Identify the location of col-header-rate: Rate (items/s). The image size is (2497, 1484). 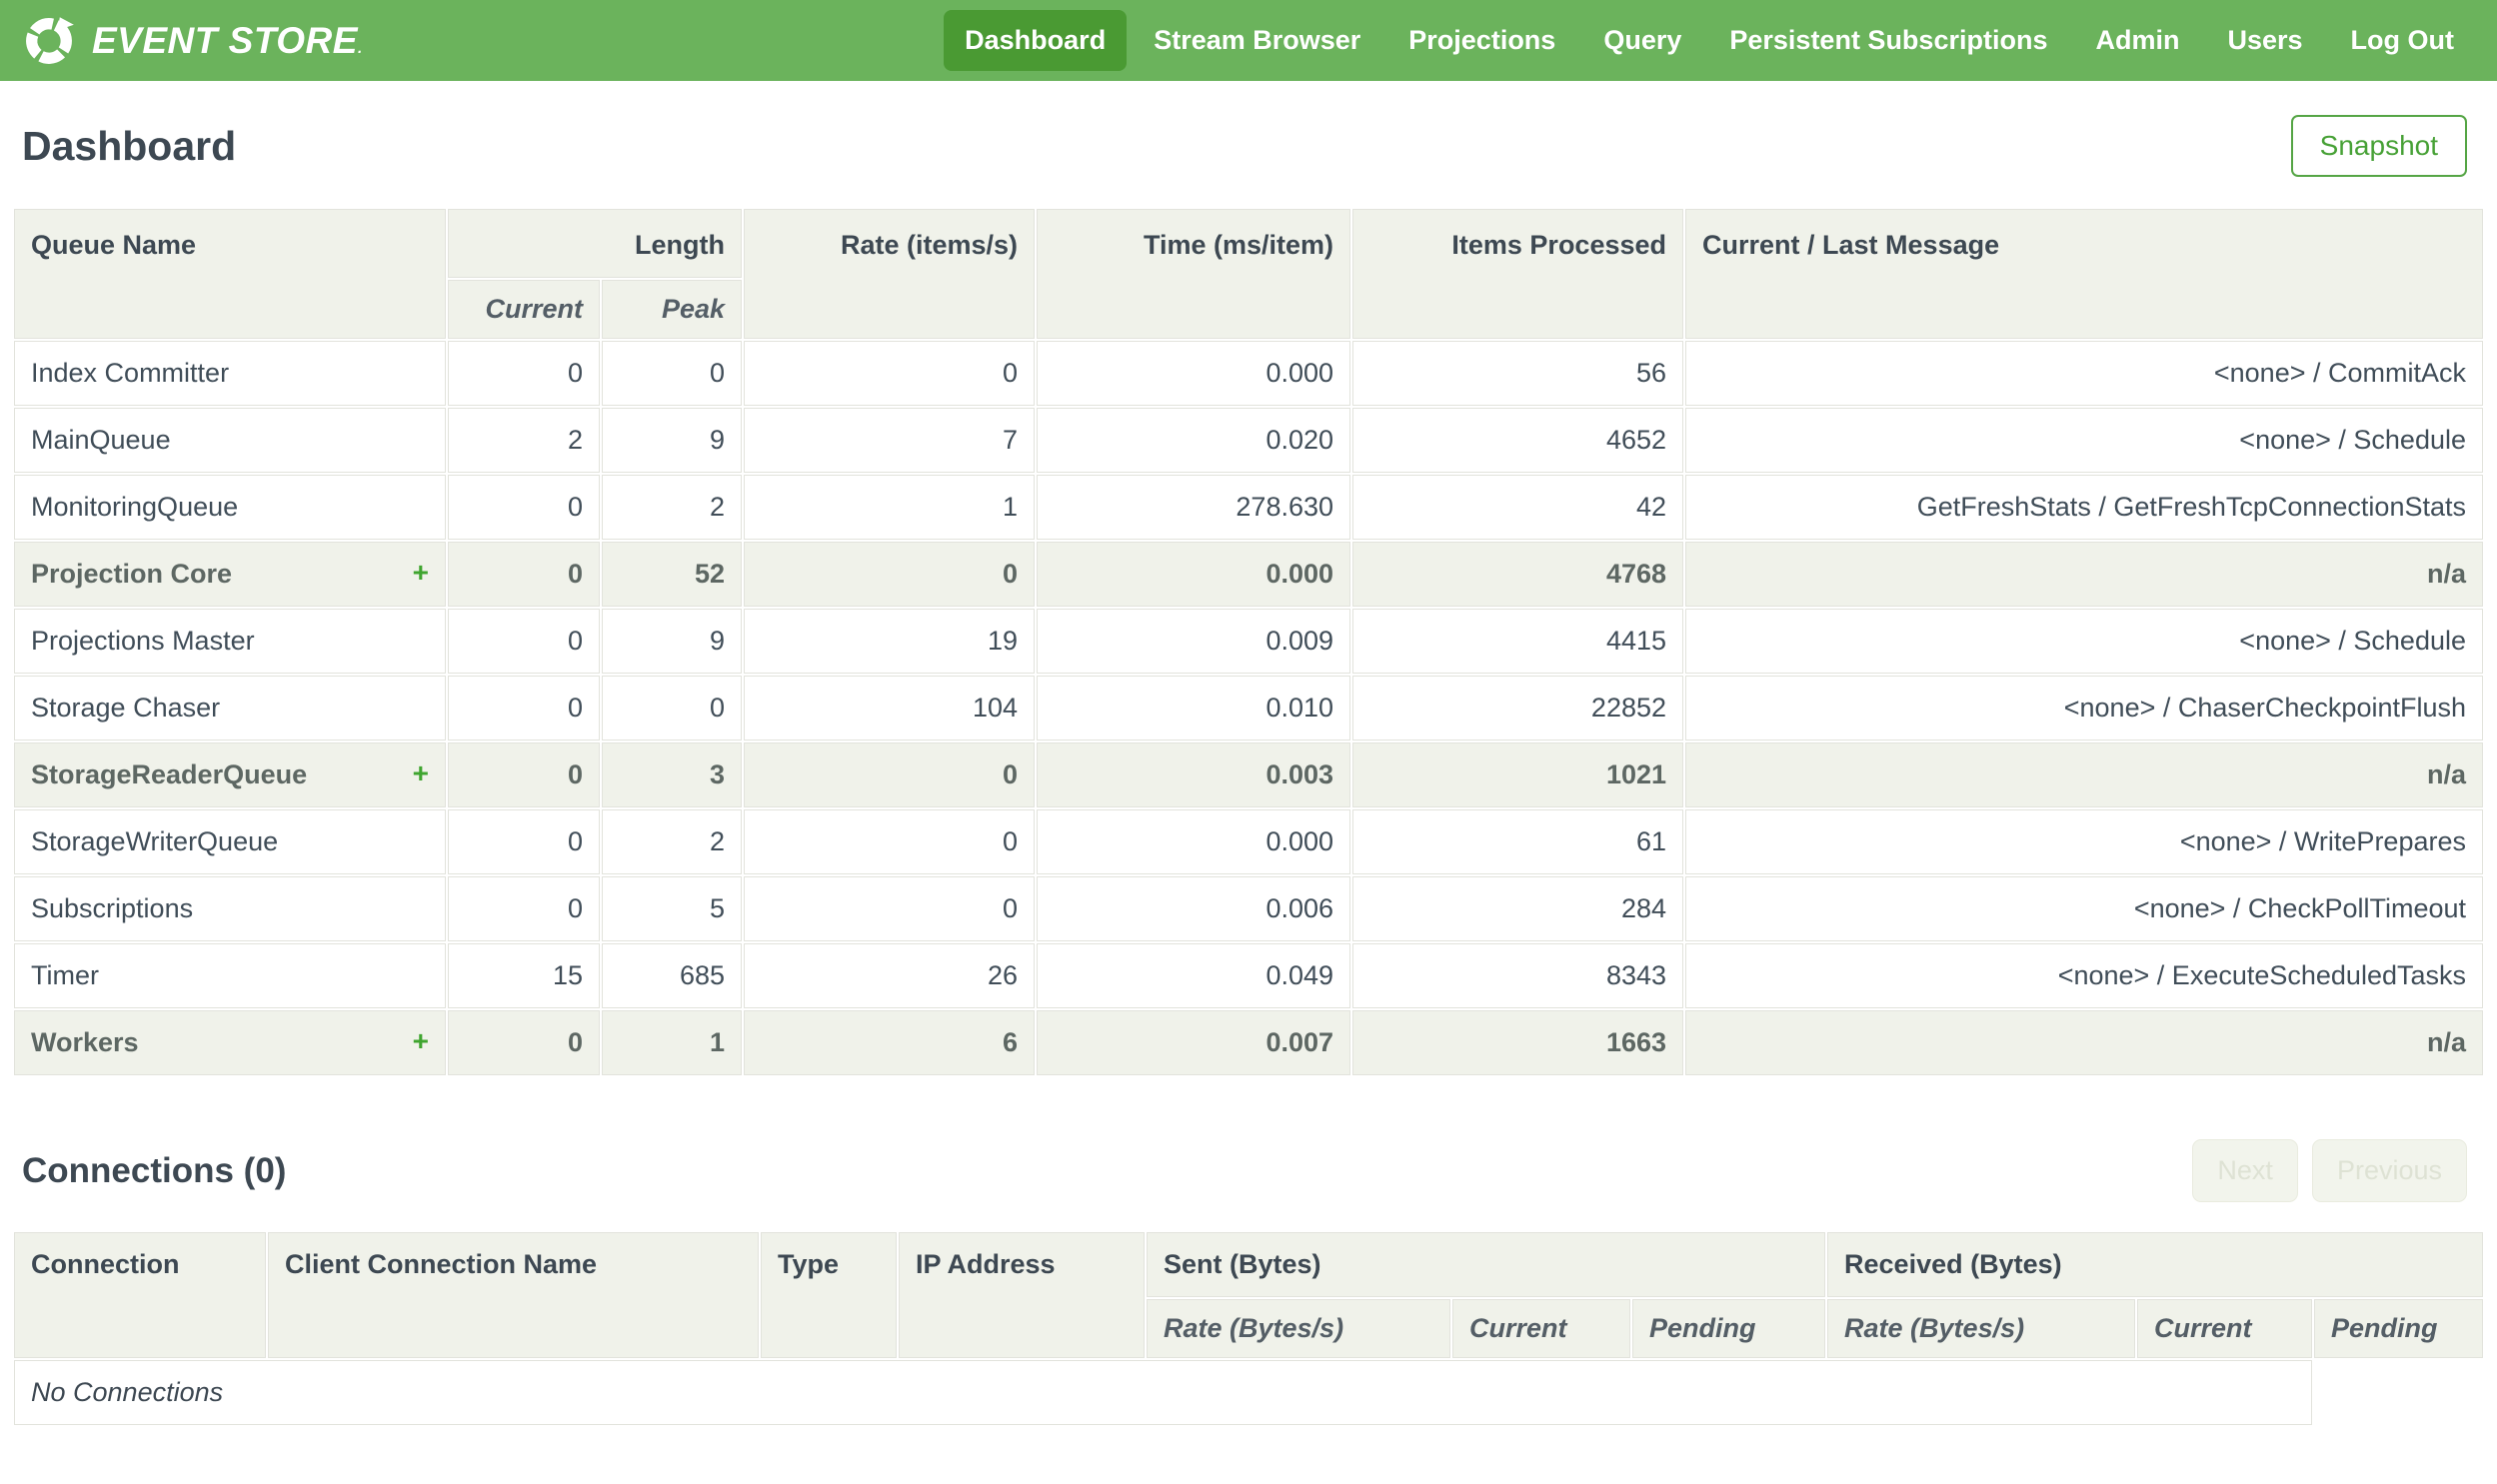
(890, 274).